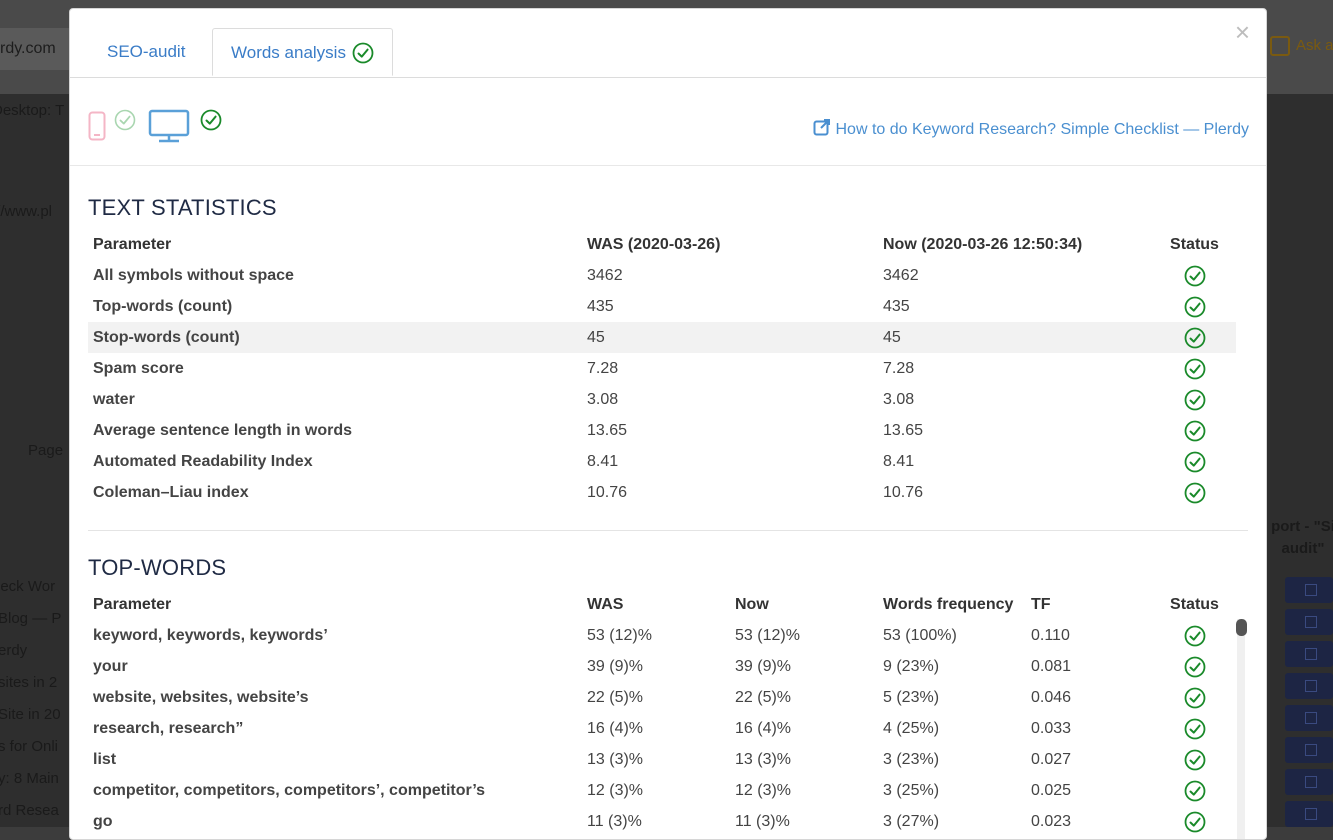  Describe the element at coordinates (1051, 728) in the screenshot. I see `tf-cell: 0.033` at that location.